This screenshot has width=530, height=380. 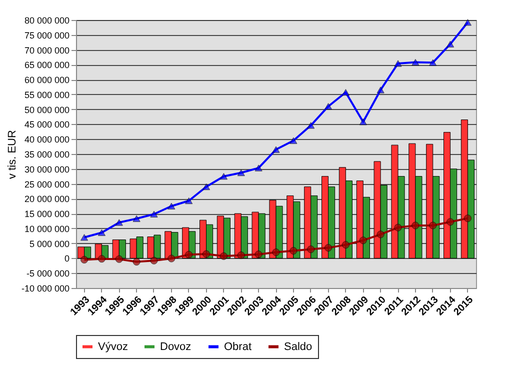 I want to click on y-tick-label: 60 000 000, so click(x=47, y=80).